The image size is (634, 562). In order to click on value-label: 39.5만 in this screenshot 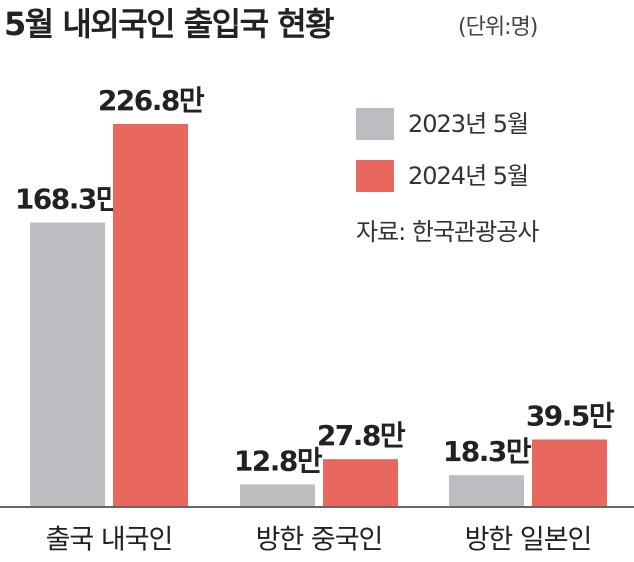, I will do `click(570, 415)`.